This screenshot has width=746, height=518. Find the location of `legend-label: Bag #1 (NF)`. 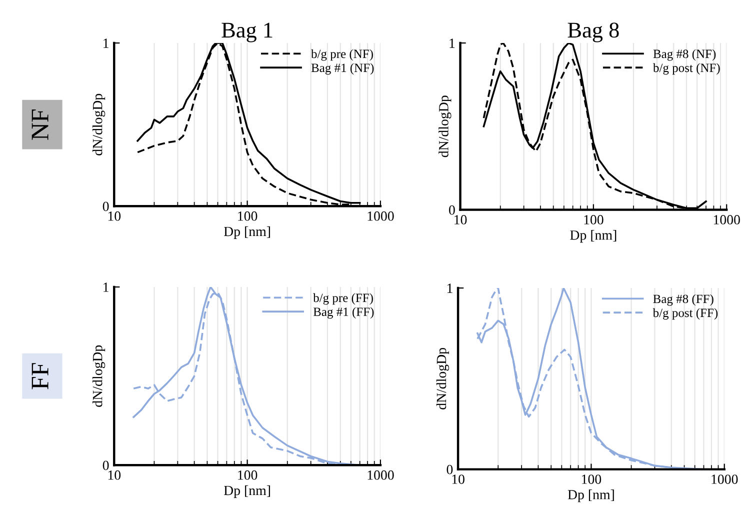

legend-label: Bag #1 (NF) is located at coordinates (342, 69).